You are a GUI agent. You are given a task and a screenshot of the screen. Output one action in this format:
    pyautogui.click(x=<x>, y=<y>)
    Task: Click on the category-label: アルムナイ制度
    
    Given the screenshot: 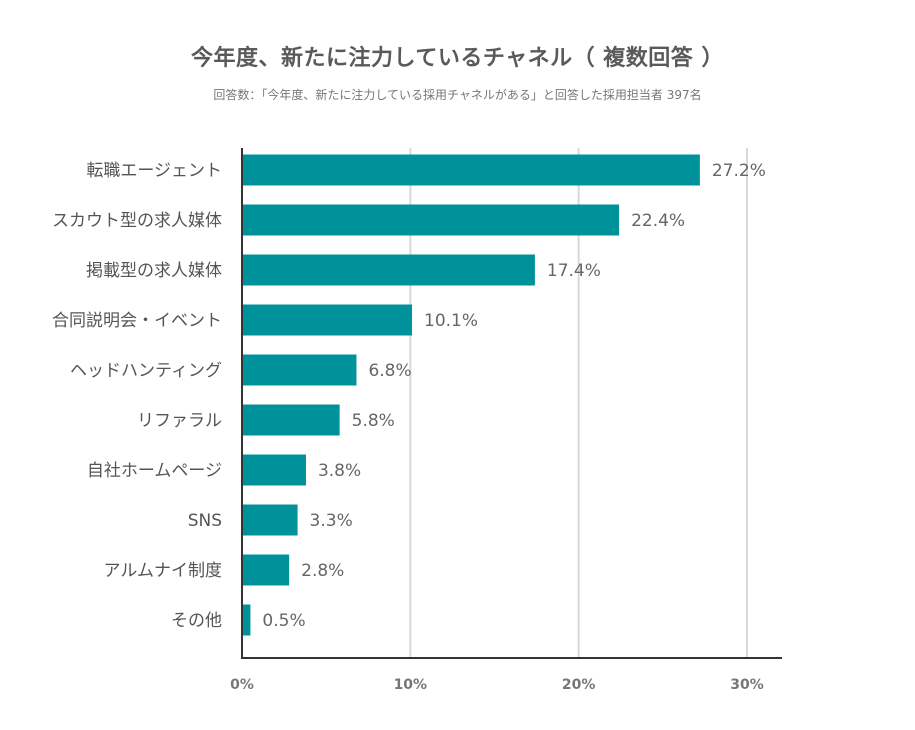 What is the action you would take?
    pyautogui.click(x=163, y=571)
    